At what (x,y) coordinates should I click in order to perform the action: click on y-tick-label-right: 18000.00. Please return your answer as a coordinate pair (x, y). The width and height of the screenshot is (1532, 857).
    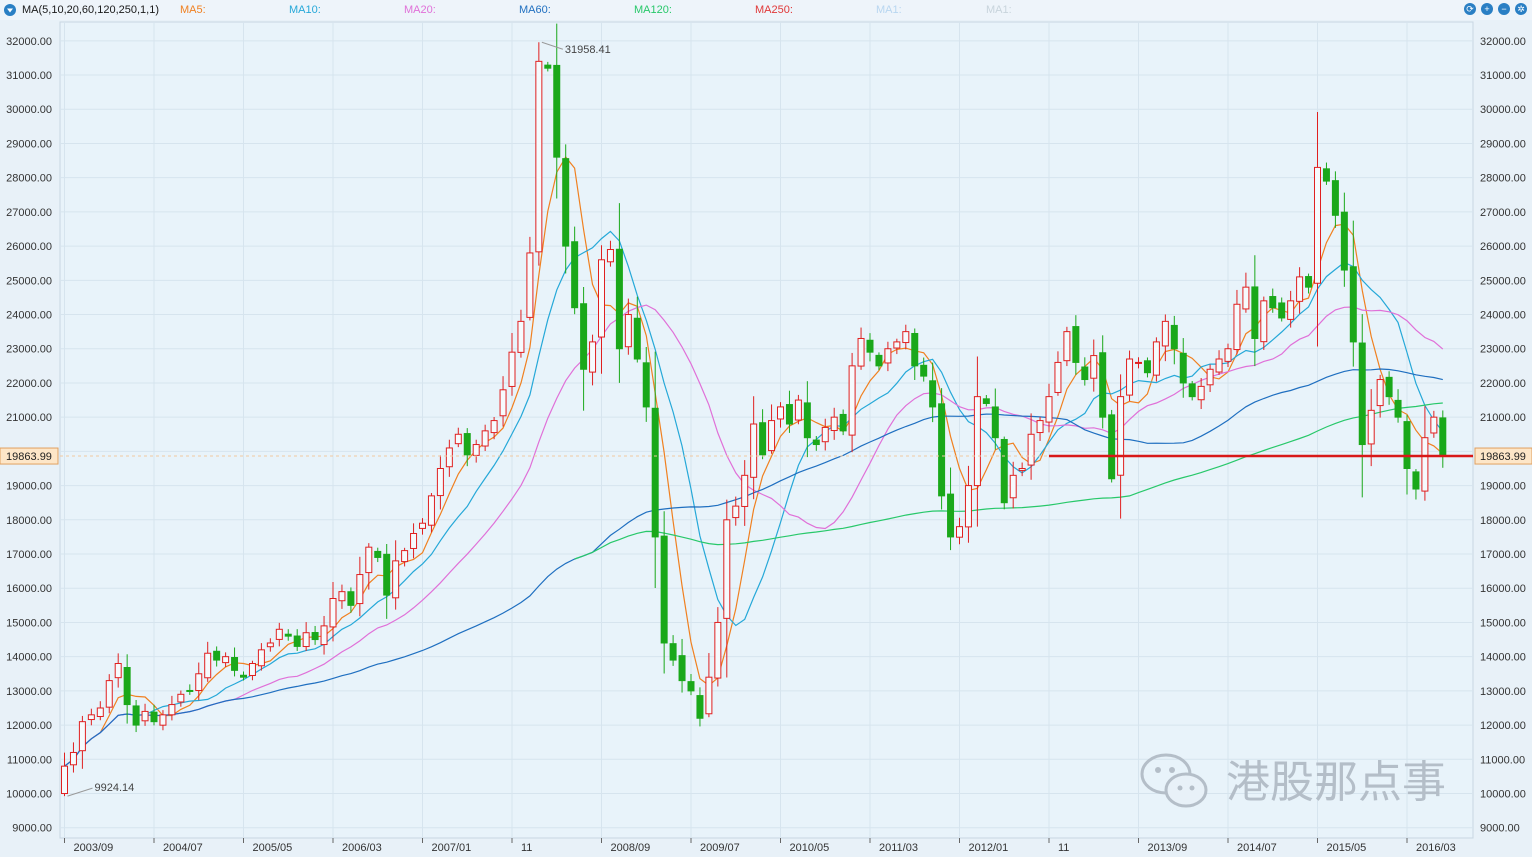
    Looking at the image, I should click on (1503, 521).